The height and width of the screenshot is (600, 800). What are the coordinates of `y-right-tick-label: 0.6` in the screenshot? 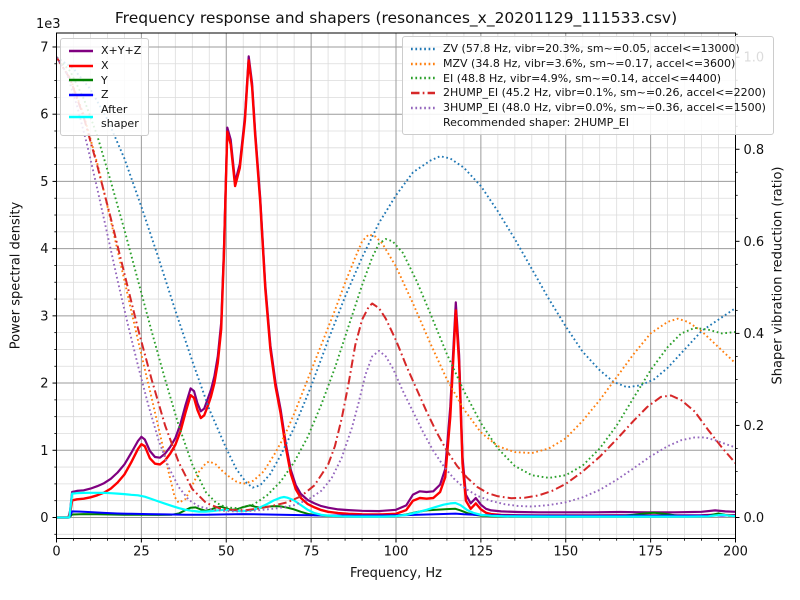 It's located at (754, 242).